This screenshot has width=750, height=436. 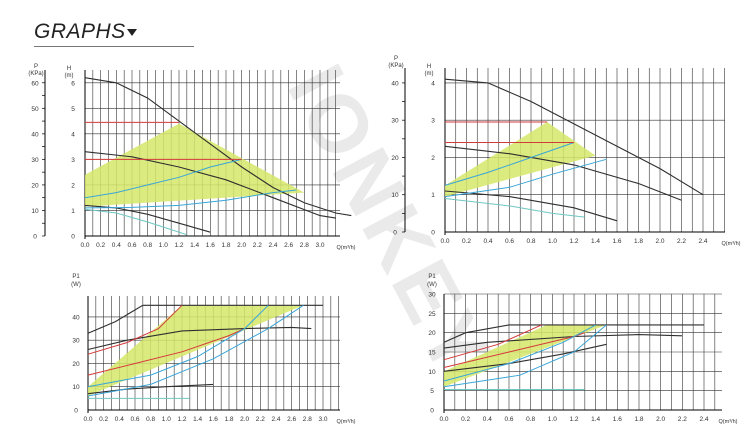 What do you see at coordinates (492, 342) in the screenshot?
I see `series-line-red` at bounding box center [492, 342].